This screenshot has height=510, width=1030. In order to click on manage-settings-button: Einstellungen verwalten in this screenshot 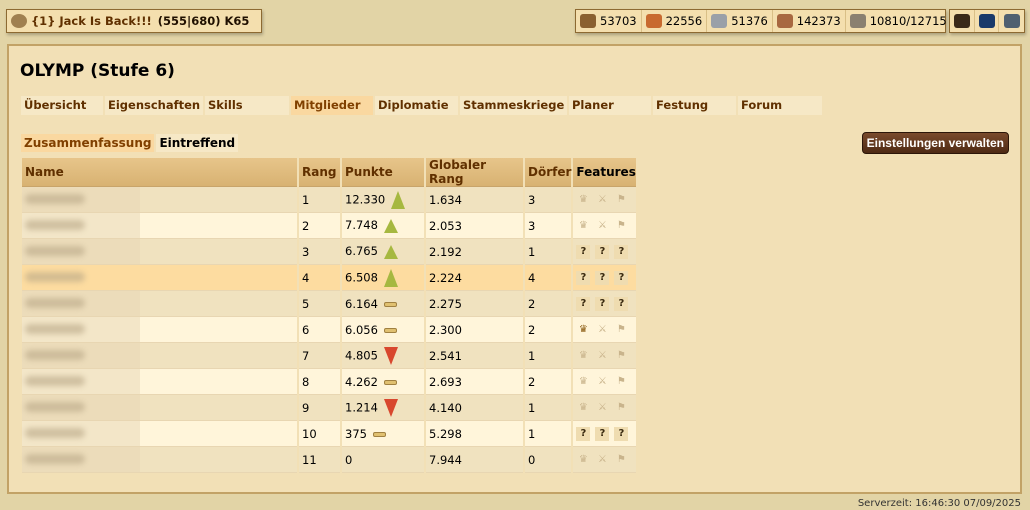, I will do `click(935, 143)`.